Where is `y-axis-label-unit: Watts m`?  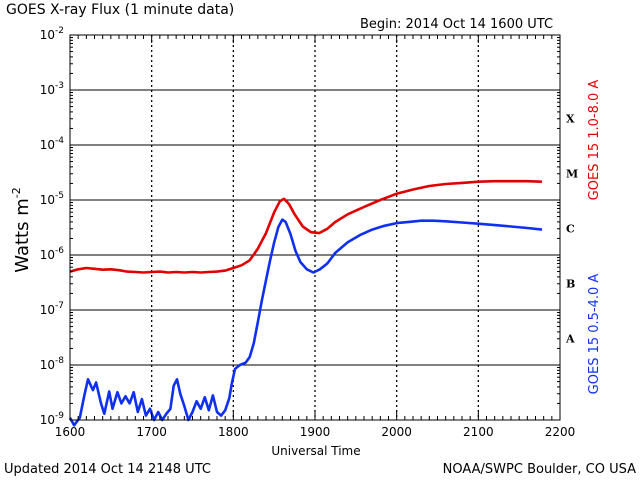
y-axis-label-unit: Watts m is located at coordinates (22, 235).